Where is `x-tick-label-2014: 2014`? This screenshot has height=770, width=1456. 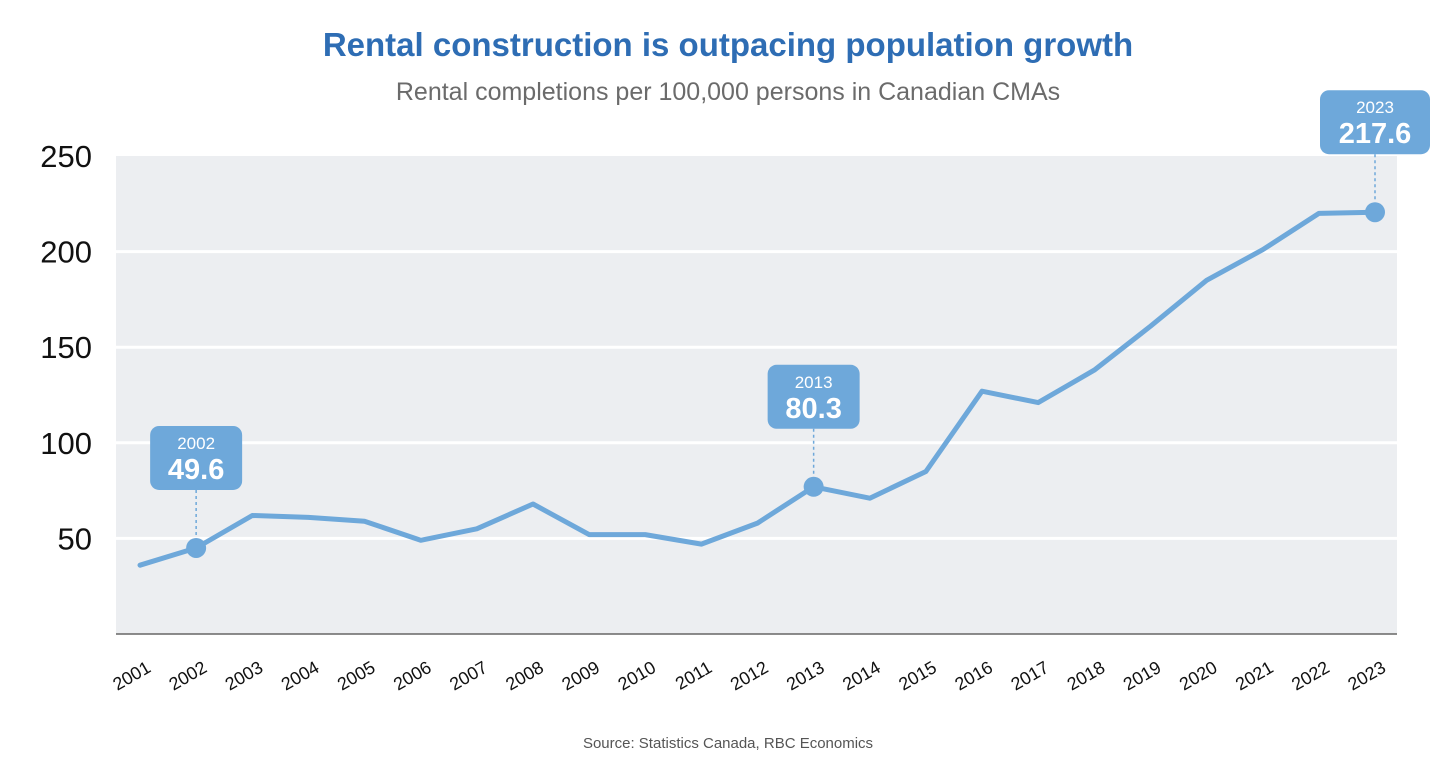 x-tick-label-2014: 2014 is located at coordinates (861, 675).